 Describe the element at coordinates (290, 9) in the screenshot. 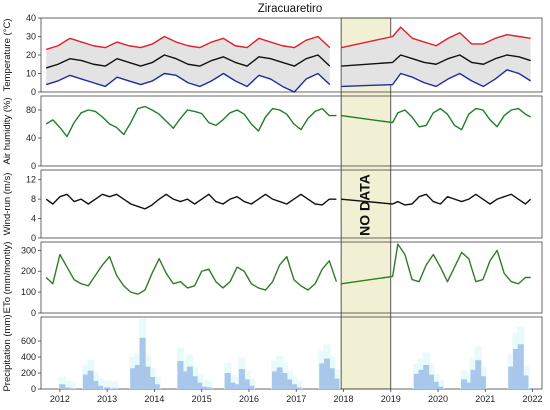

I see `chart-title: Ziracuaretiro` at that location.